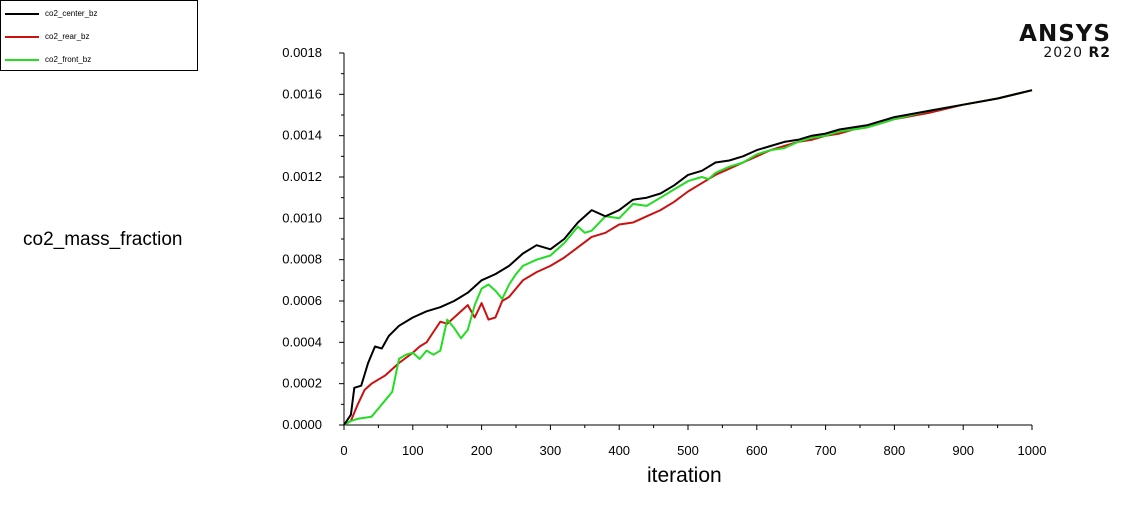 The height and width of the screenshot is (532, 1147). What do you see at coordinates (482, 450) in the screenshot?
I see `x-tick-label: 200` at bounding box center [482, 450].